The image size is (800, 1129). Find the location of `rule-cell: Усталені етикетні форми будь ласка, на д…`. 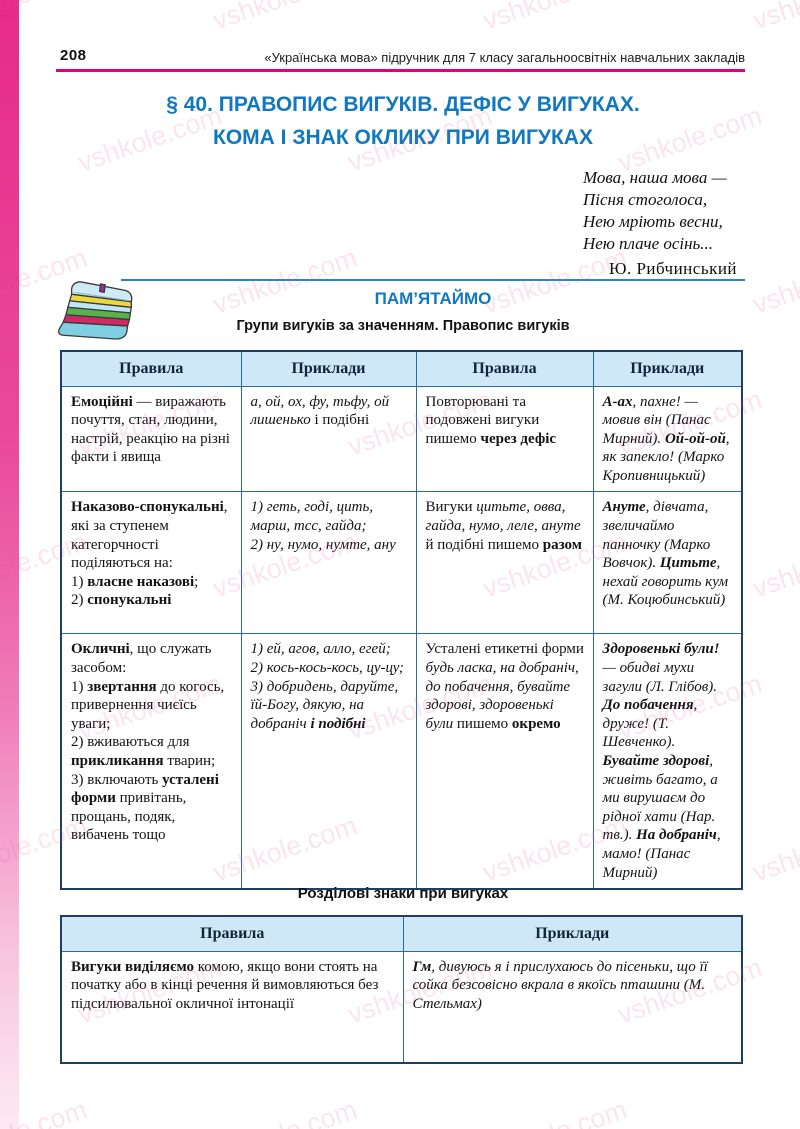

rule-cell: Усталені етикетні форми будь ласка, на д… is located at coordinates (504, 761).